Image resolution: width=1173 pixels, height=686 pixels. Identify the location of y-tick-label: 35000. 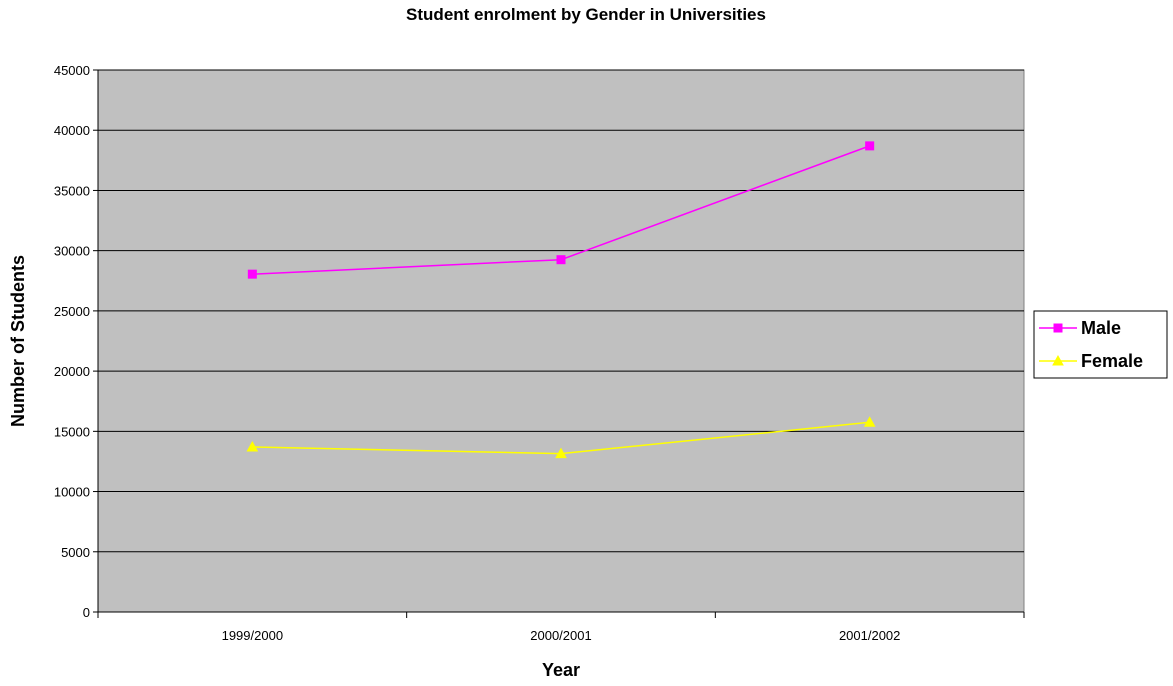
(72, 190).